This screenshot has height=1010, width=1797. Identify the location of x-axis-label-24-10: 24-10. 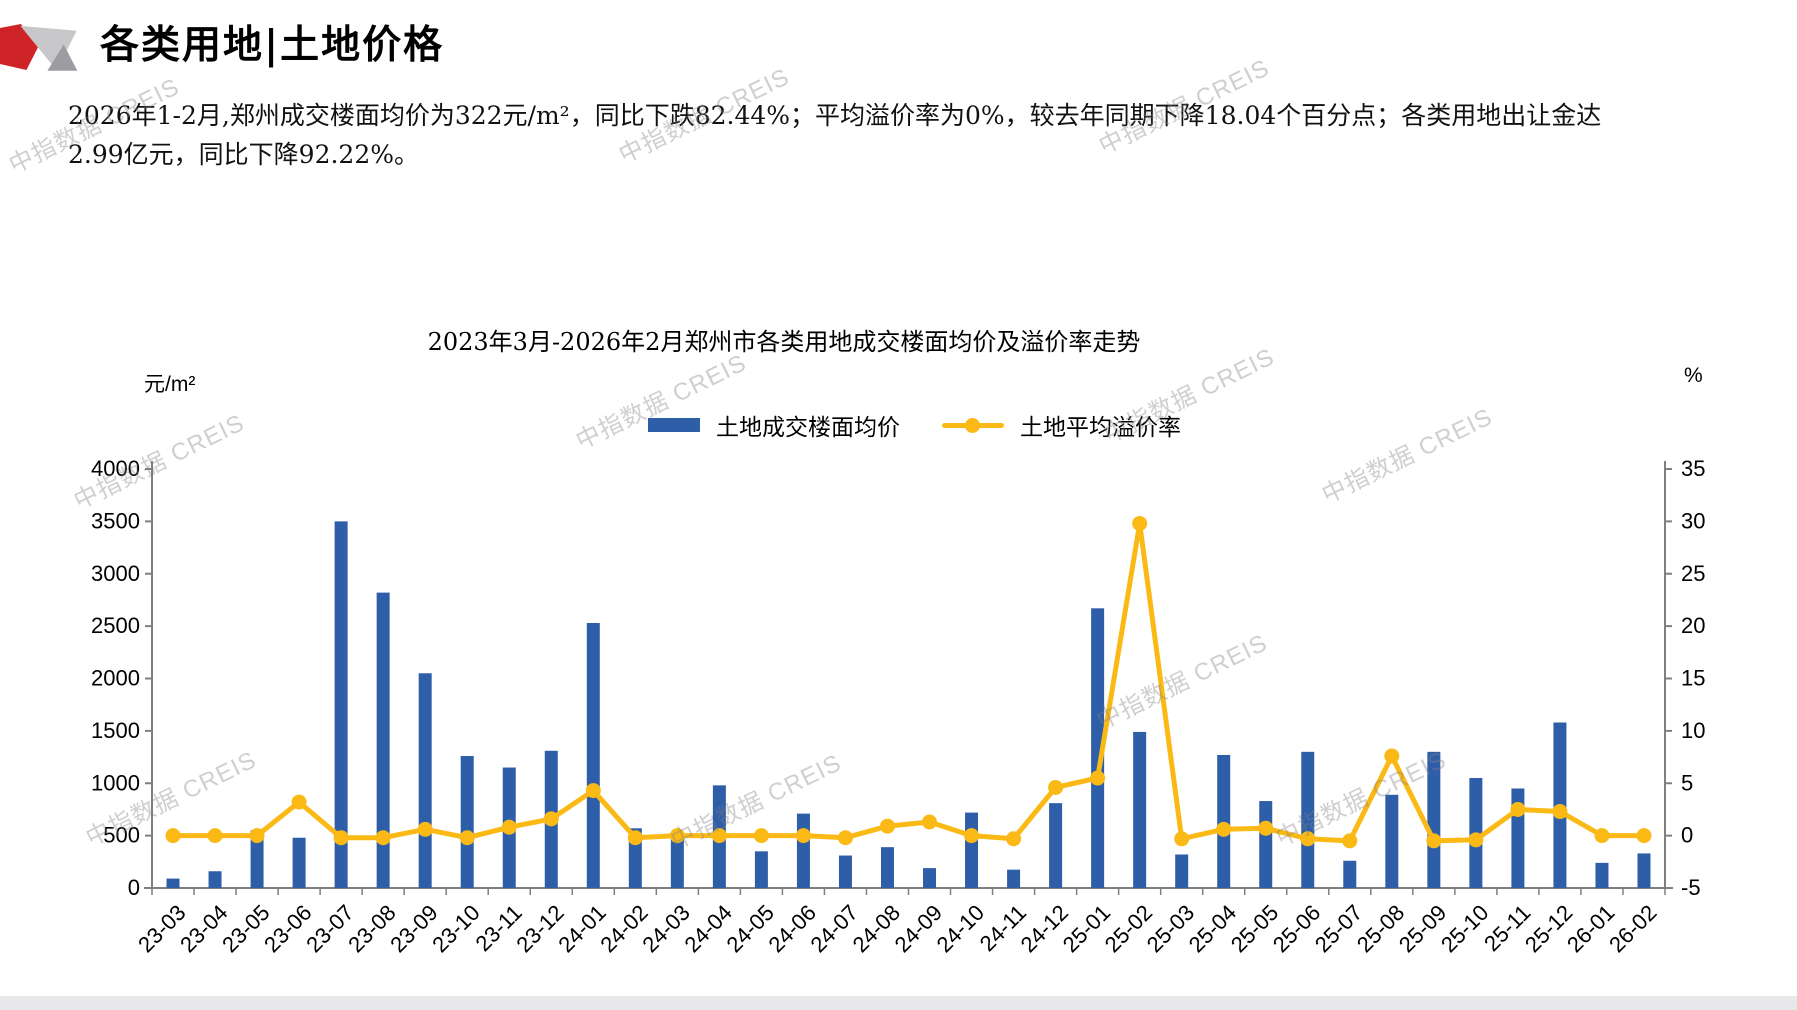
(960, 928).